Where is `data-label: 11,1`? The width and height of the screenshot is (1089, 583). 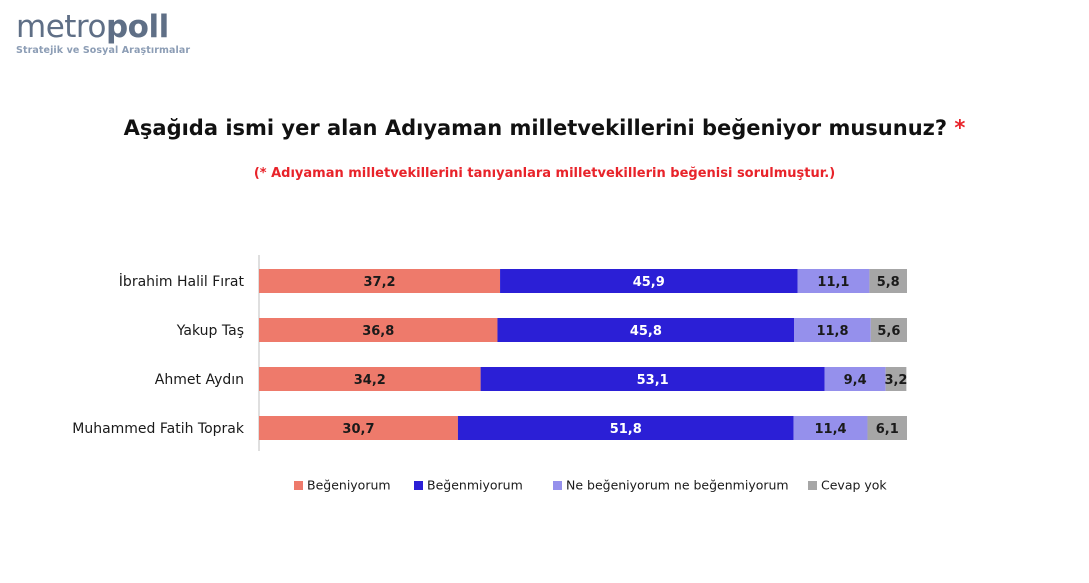 data-label: 11,1 is located at coordinates (833, 282).